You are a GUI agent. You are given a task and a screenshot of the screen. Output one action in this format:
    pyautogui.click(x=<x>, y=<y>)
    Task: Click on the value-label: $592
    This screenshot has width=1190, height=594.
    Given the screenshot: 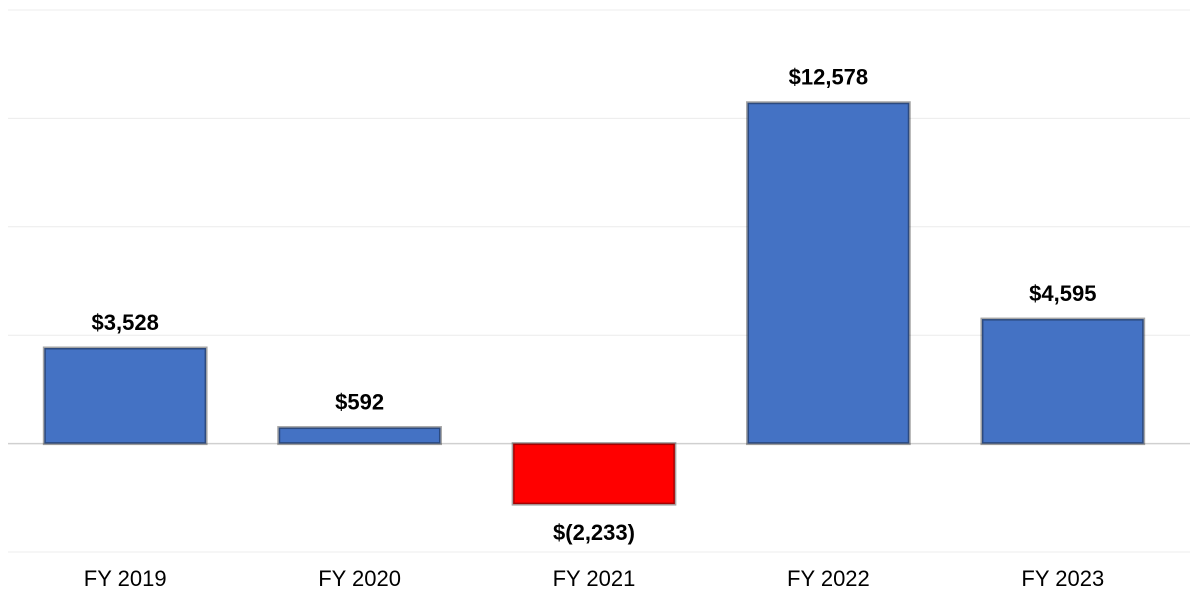 What is the action you would take?
    pyautogui.click(x=359, y=401)
    